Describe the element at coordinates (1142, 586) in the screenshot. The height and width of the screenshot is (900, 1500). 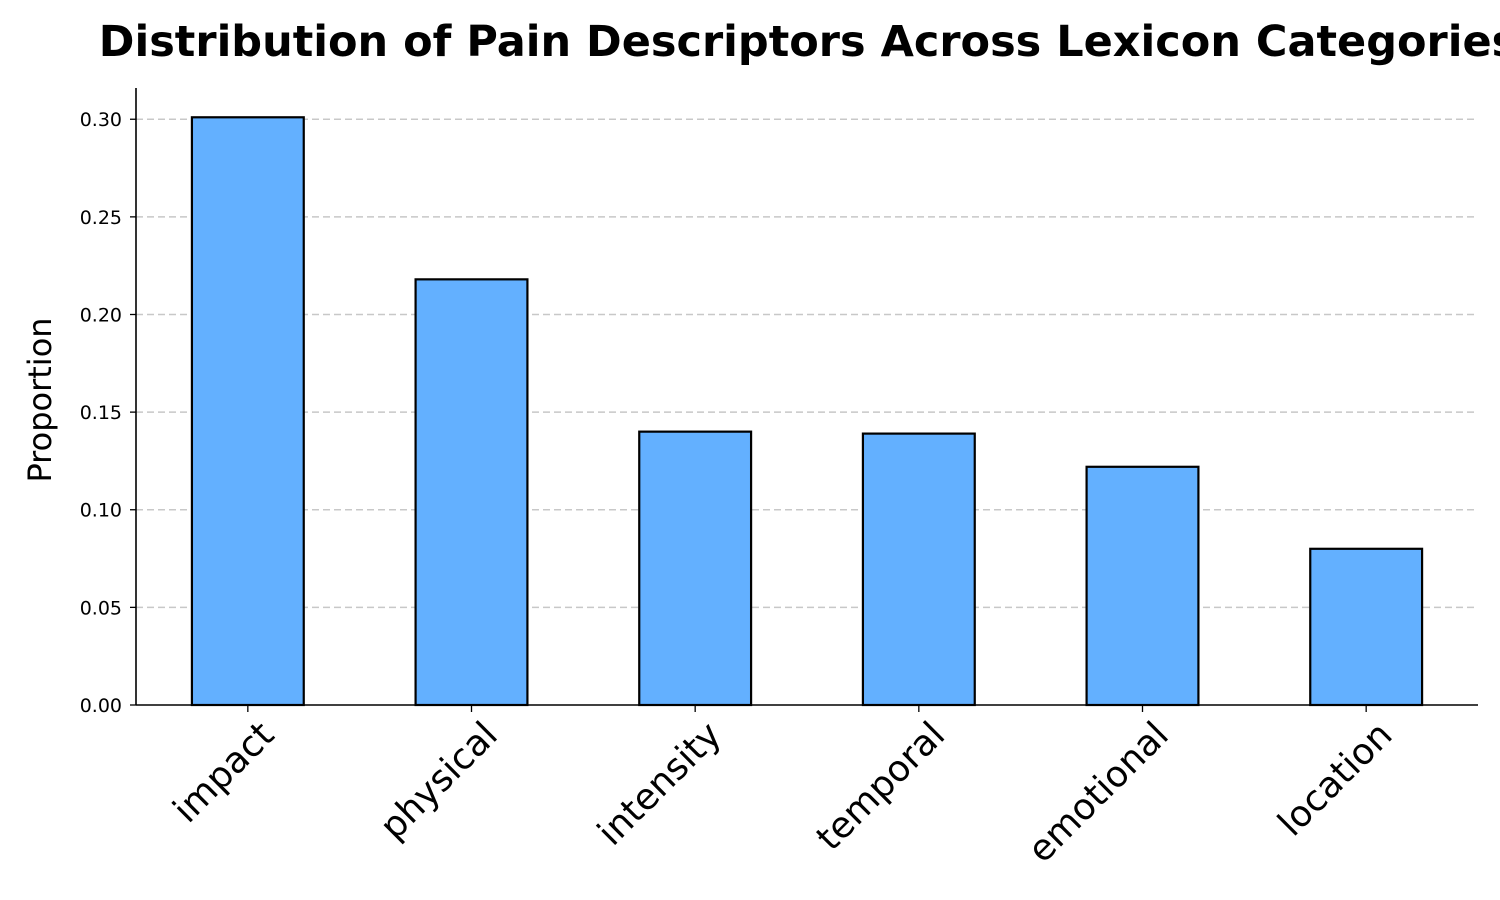
I see `bar-emotional` at that location.